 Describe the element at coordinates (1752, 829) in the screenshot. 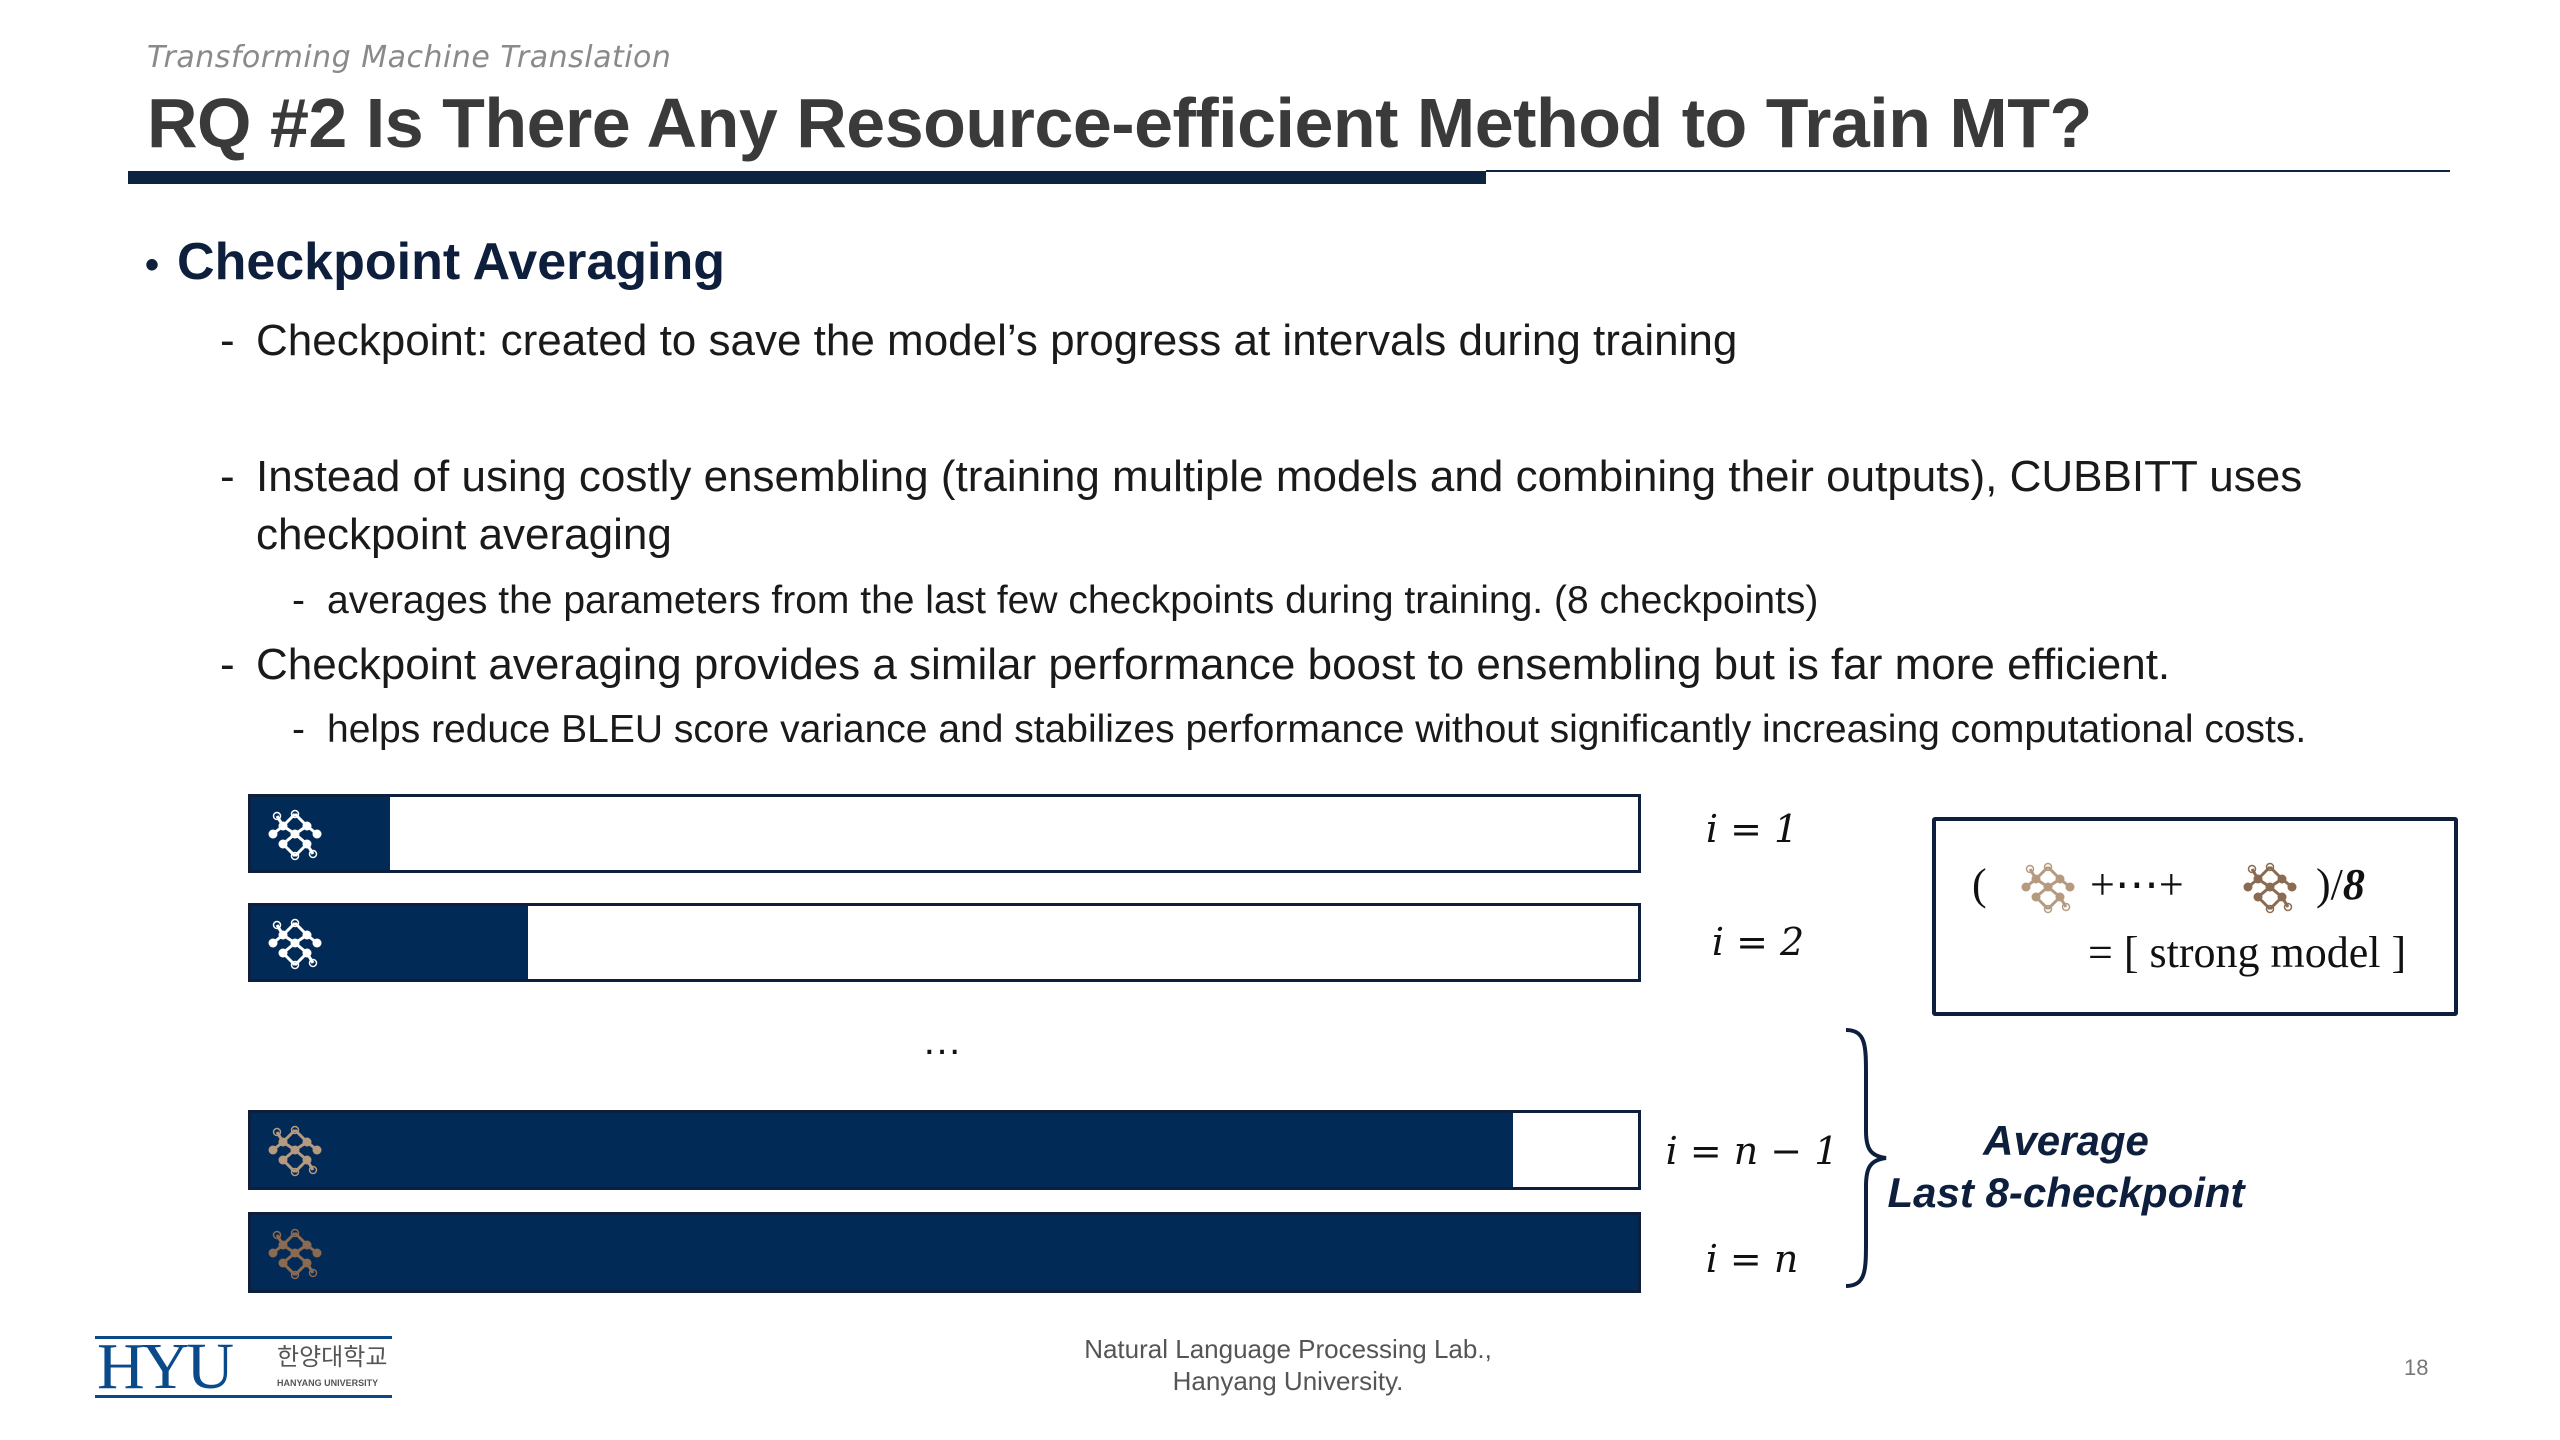

I see `bar-label-1: i = 1` at that location.